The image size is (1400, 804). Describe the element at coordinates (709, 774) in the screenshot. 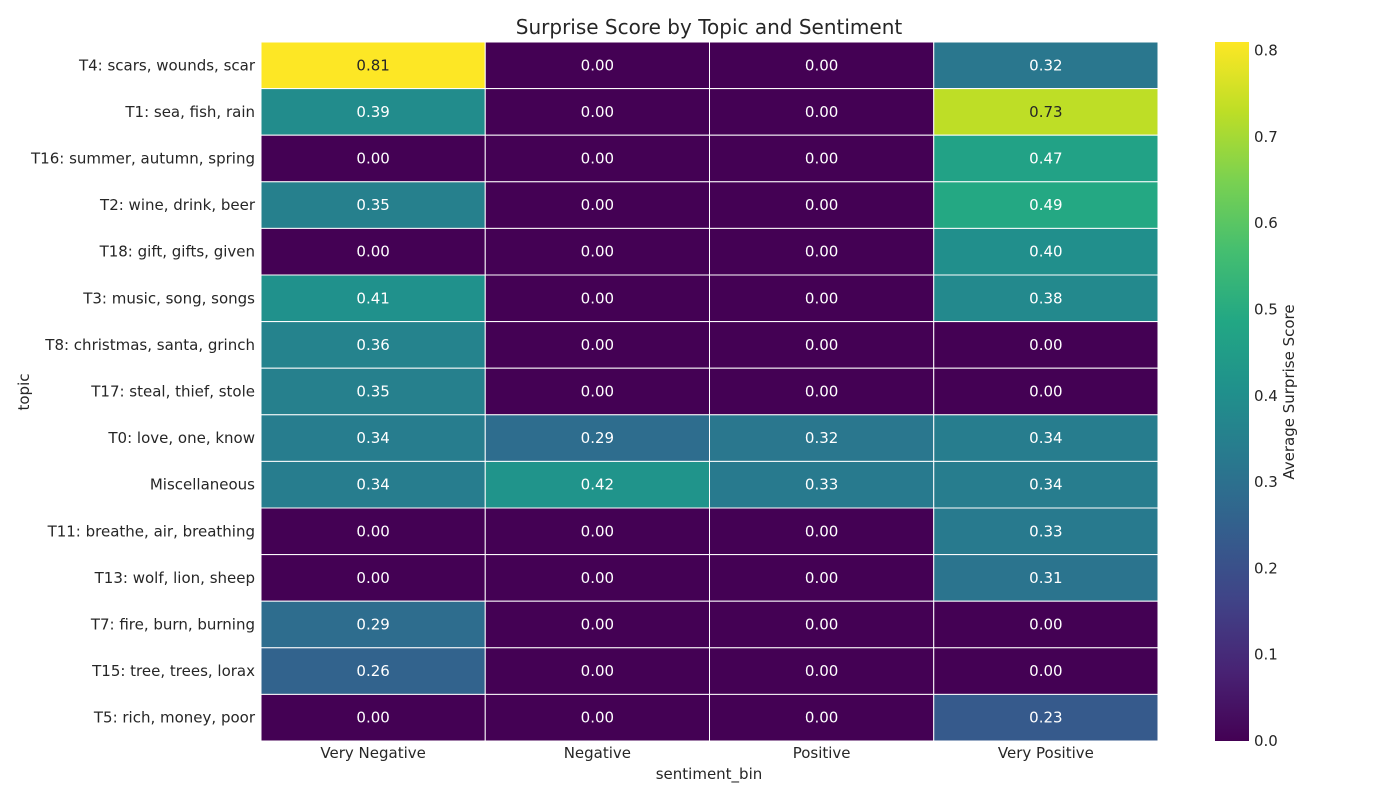

I see `x-axis-label: sentiment_bin` at that location.